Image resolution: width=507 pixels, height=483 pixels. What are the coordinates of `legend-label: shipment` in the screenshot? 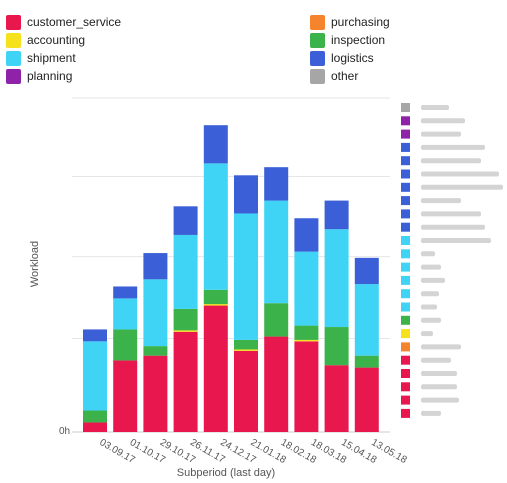 It's located at (51, 58).